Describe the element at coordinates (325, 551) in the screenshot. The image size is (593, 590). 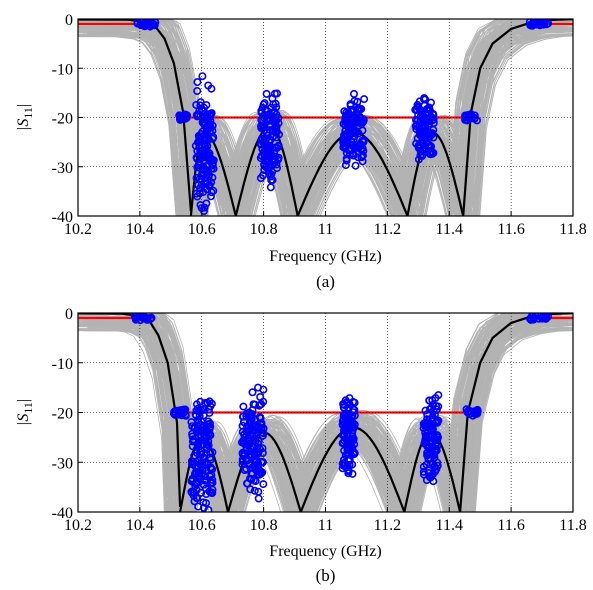
I see `x-axis-label: Frequency (GHz)` at that location.